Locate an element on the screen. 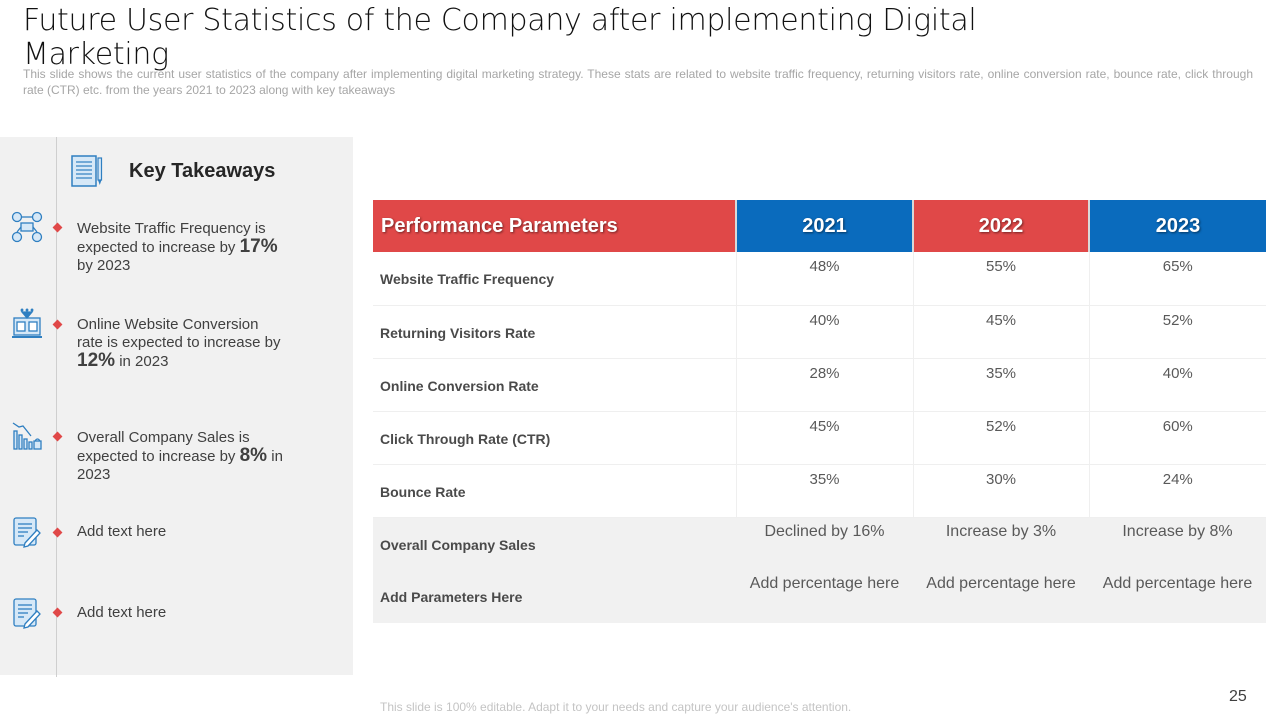 This screenshot has width=1280, height=720. cell-value: 65% is located at coordinates (1177, 279).